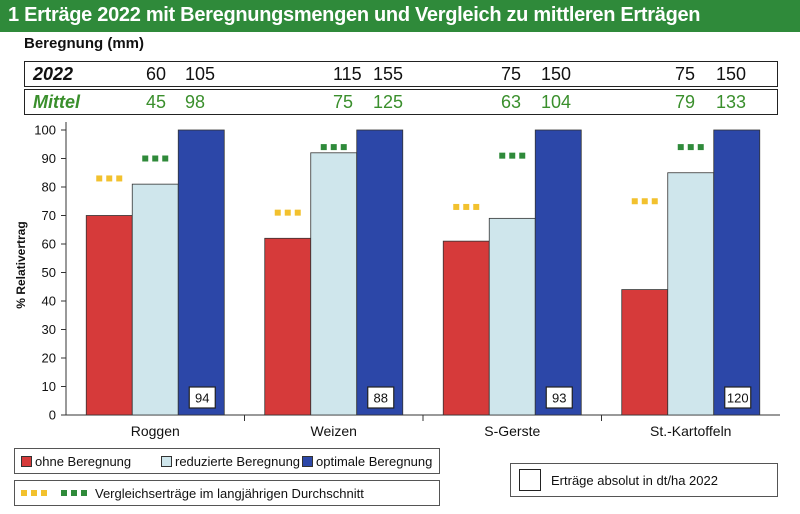 Image resolution: width=800 pixels, height=514 pixels. I want to click on x-tick-label: Roggen, so click(155, 431).